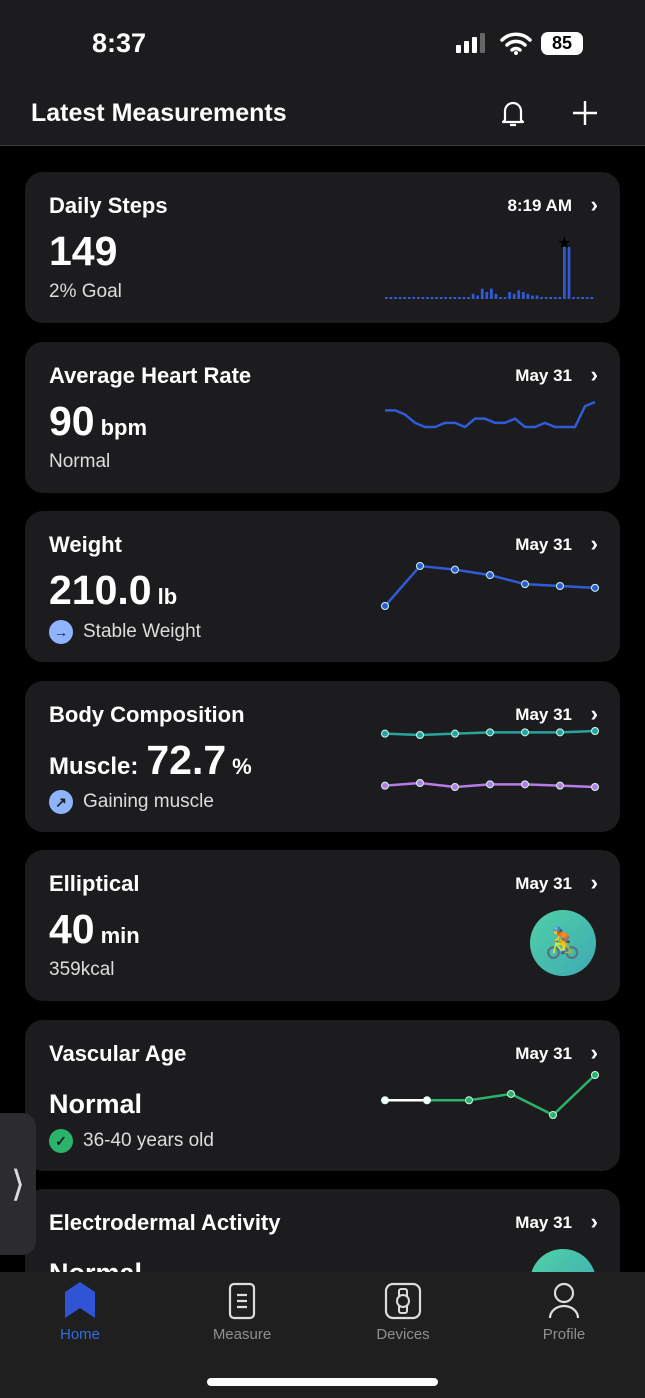 The height and width of the screenshot is (1398, 645). I want to click on value-unit: bpm, so click(124, 427).